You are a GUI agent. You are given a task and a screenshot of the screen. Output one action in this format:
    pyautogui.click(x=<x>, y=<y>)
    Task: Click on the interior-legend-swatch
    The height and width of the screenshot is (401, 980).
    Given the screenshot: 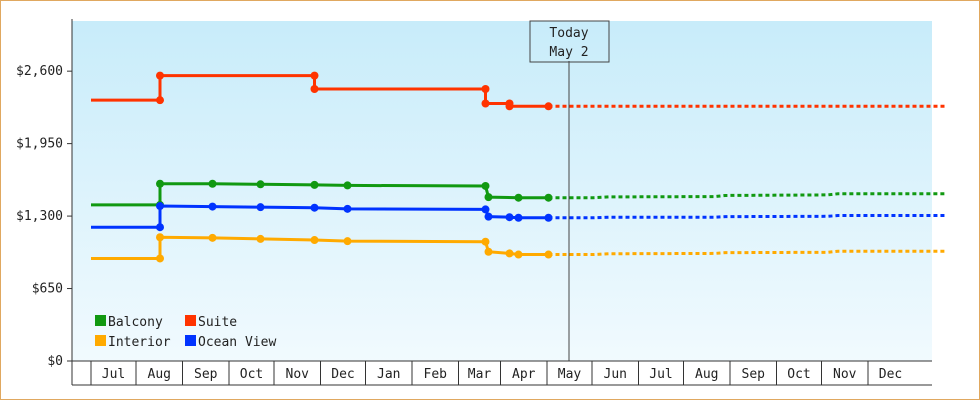 What is the action you would take?
    pyautogui.click(x=100, y=340)
    